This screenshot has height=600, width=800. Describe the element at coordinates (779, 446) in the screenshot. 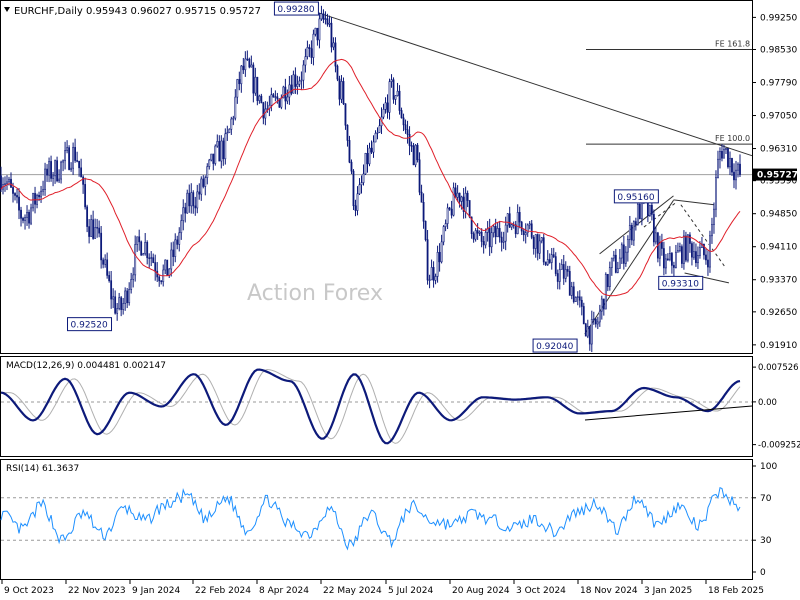

I see `macd-tick-label: -0.009252` at that location.